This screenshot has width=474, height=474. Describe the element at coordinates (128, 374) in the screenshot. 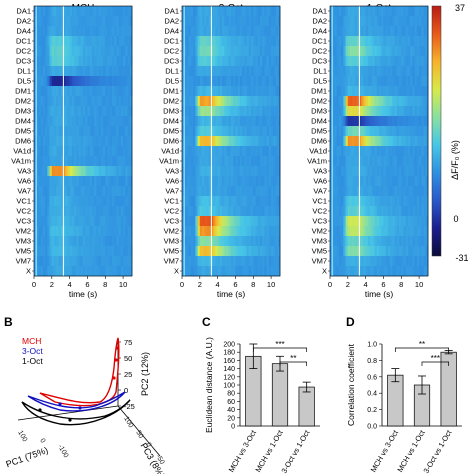

I see `pc2-tick-label: 25` at that location.